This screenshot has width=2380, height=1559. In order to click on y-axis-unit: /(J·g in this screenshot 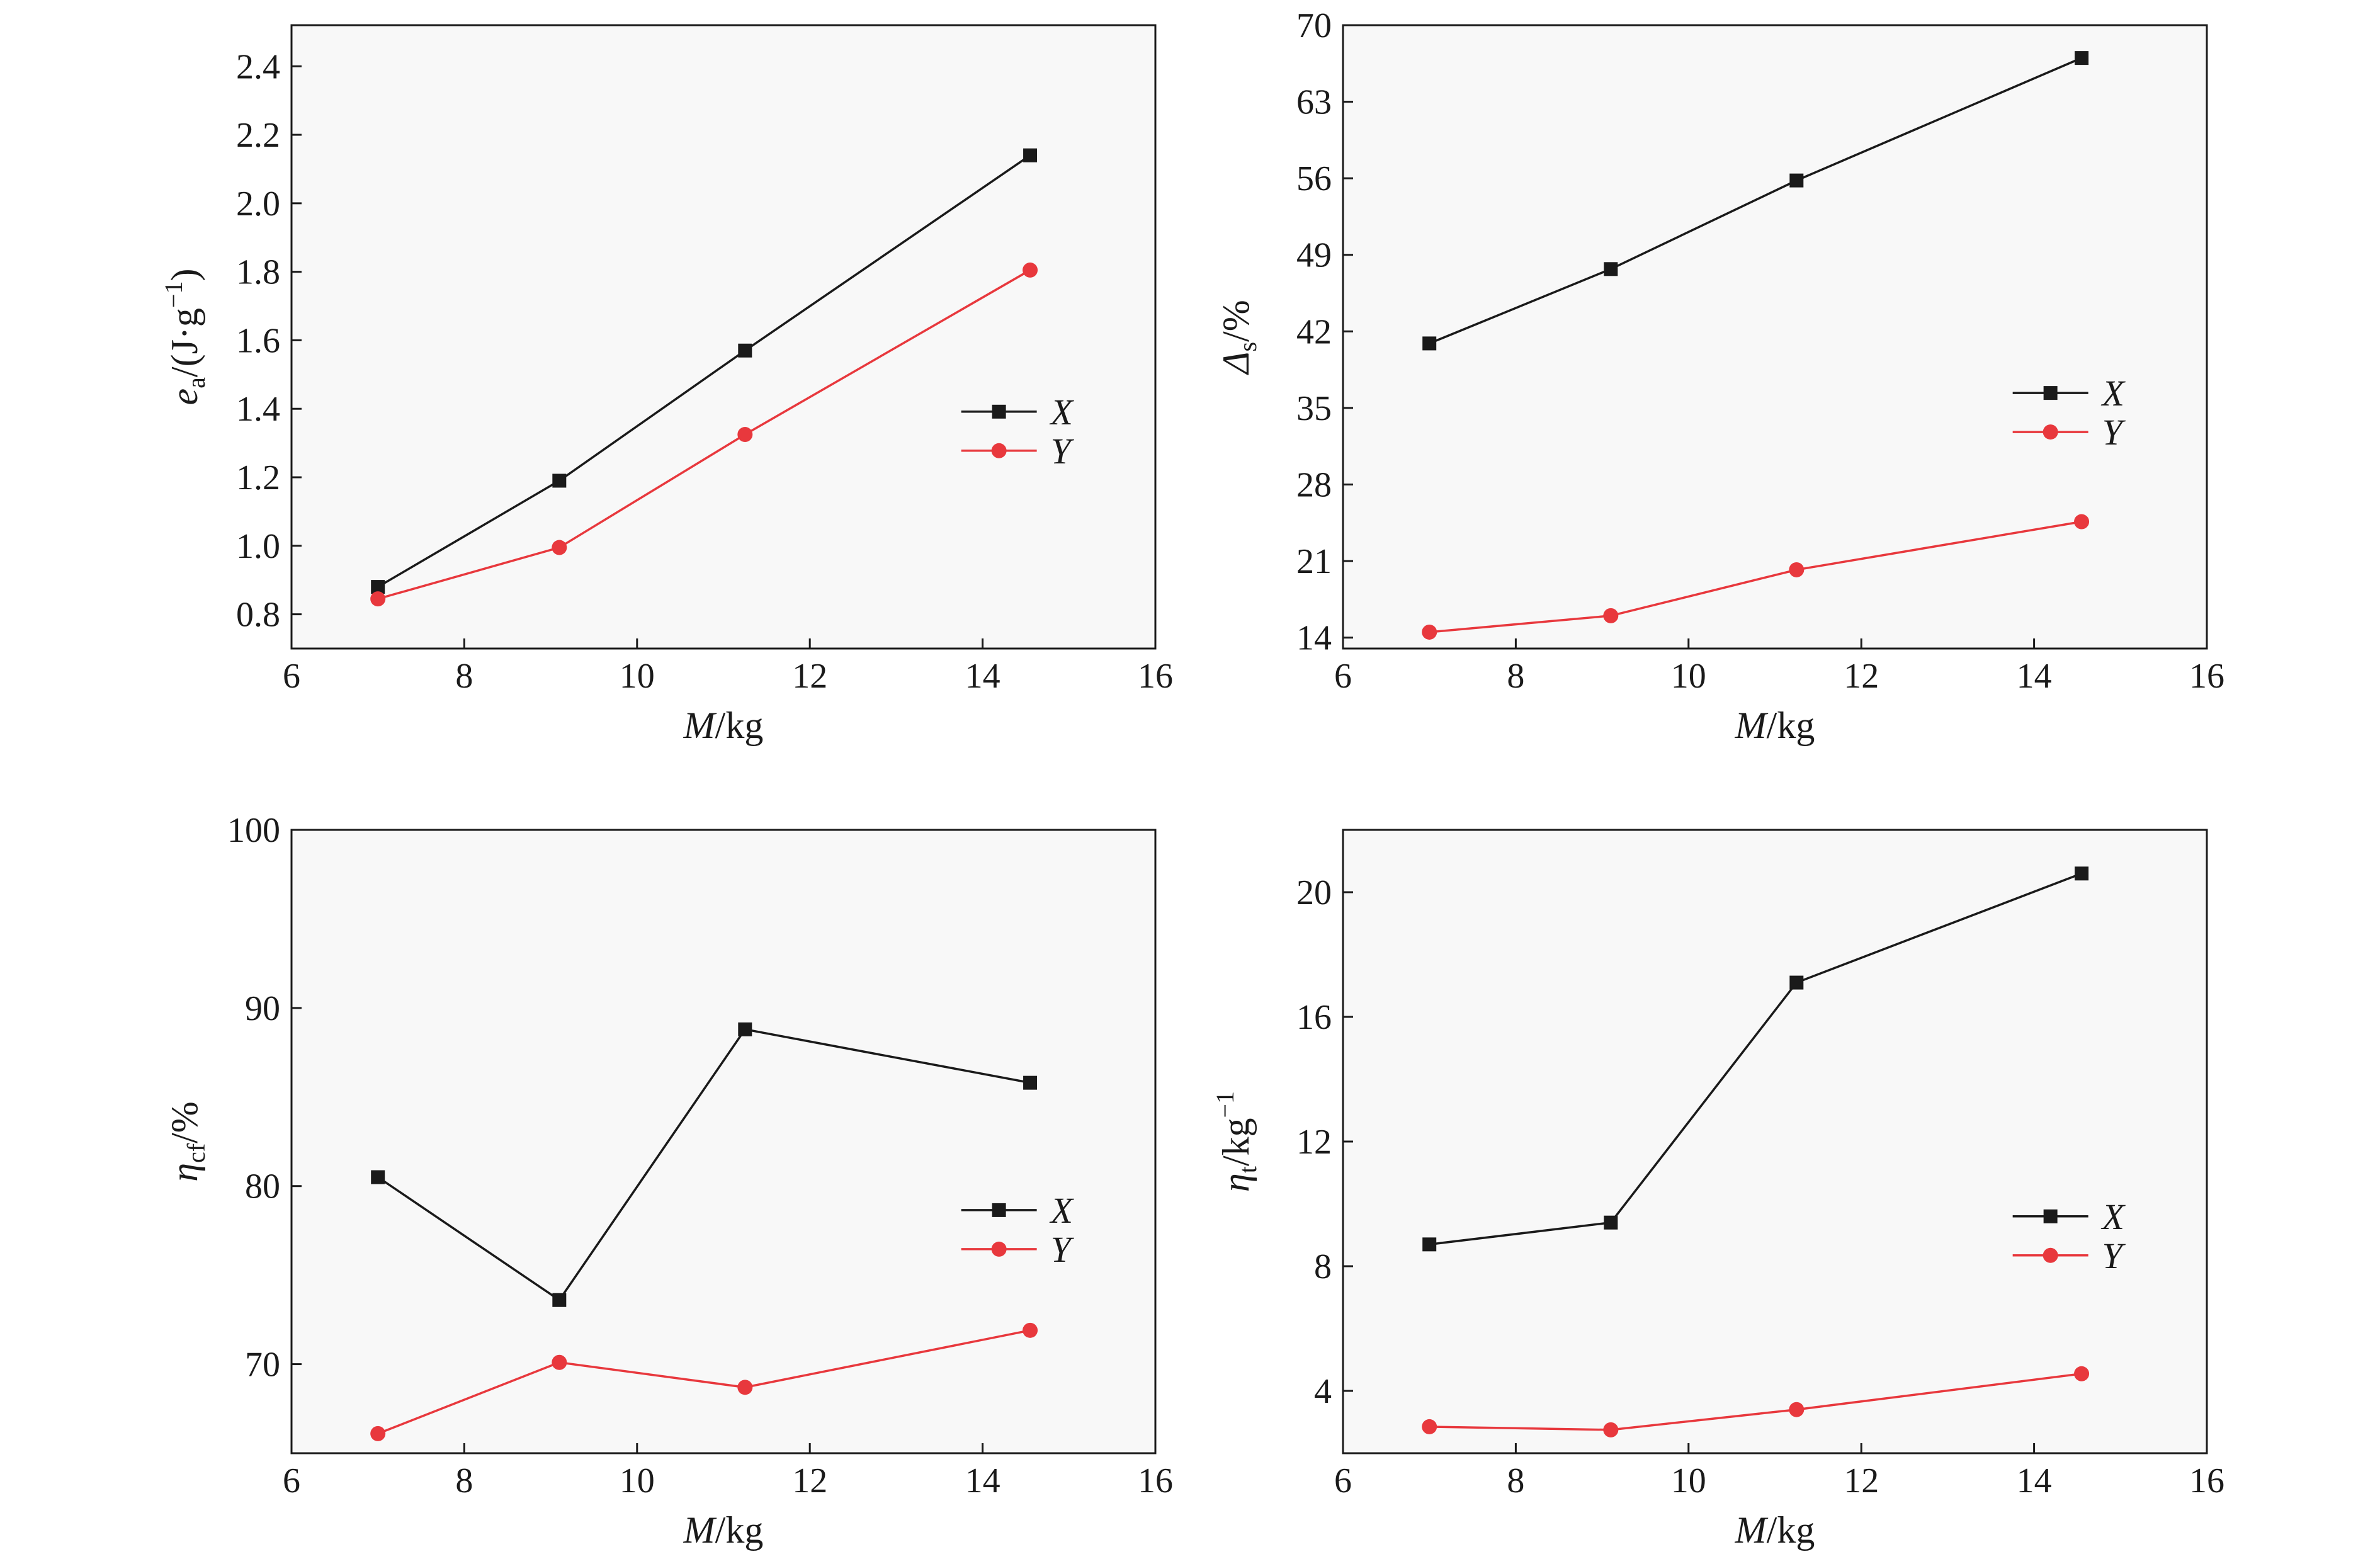, I will do `click(184, 342)`.